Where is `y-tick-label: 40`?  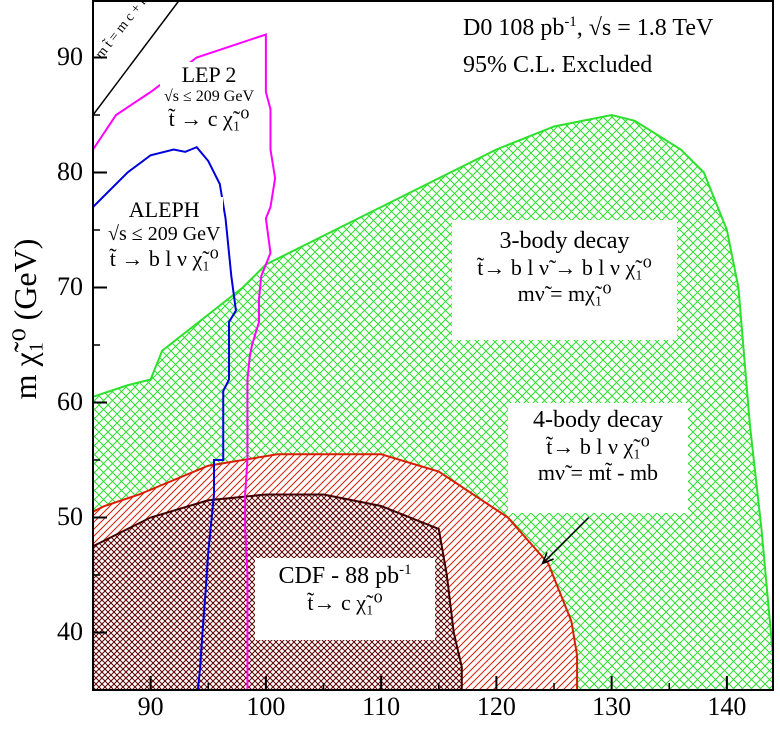
y-tick-label: 40 is located at coordinates (70, 631).